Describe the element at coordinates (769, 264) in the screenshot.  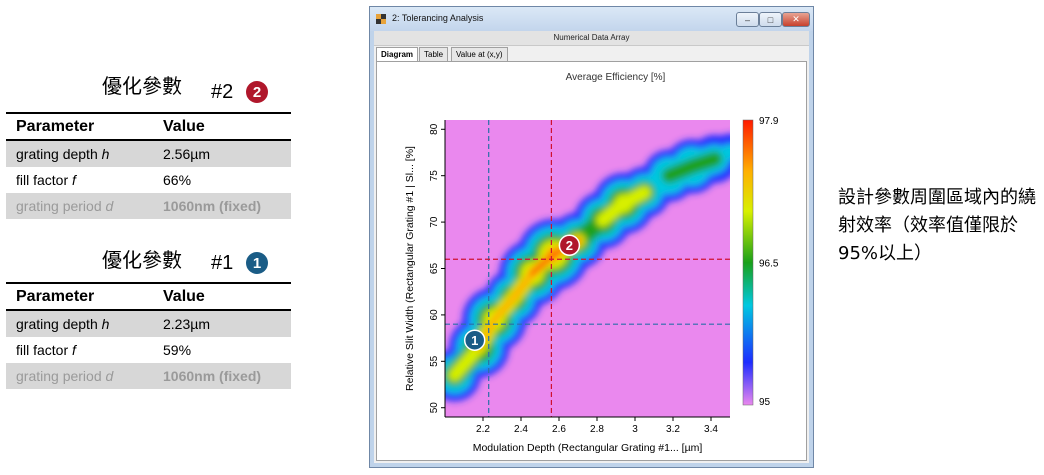
I see `colorbar-label: 96.5` at that location.